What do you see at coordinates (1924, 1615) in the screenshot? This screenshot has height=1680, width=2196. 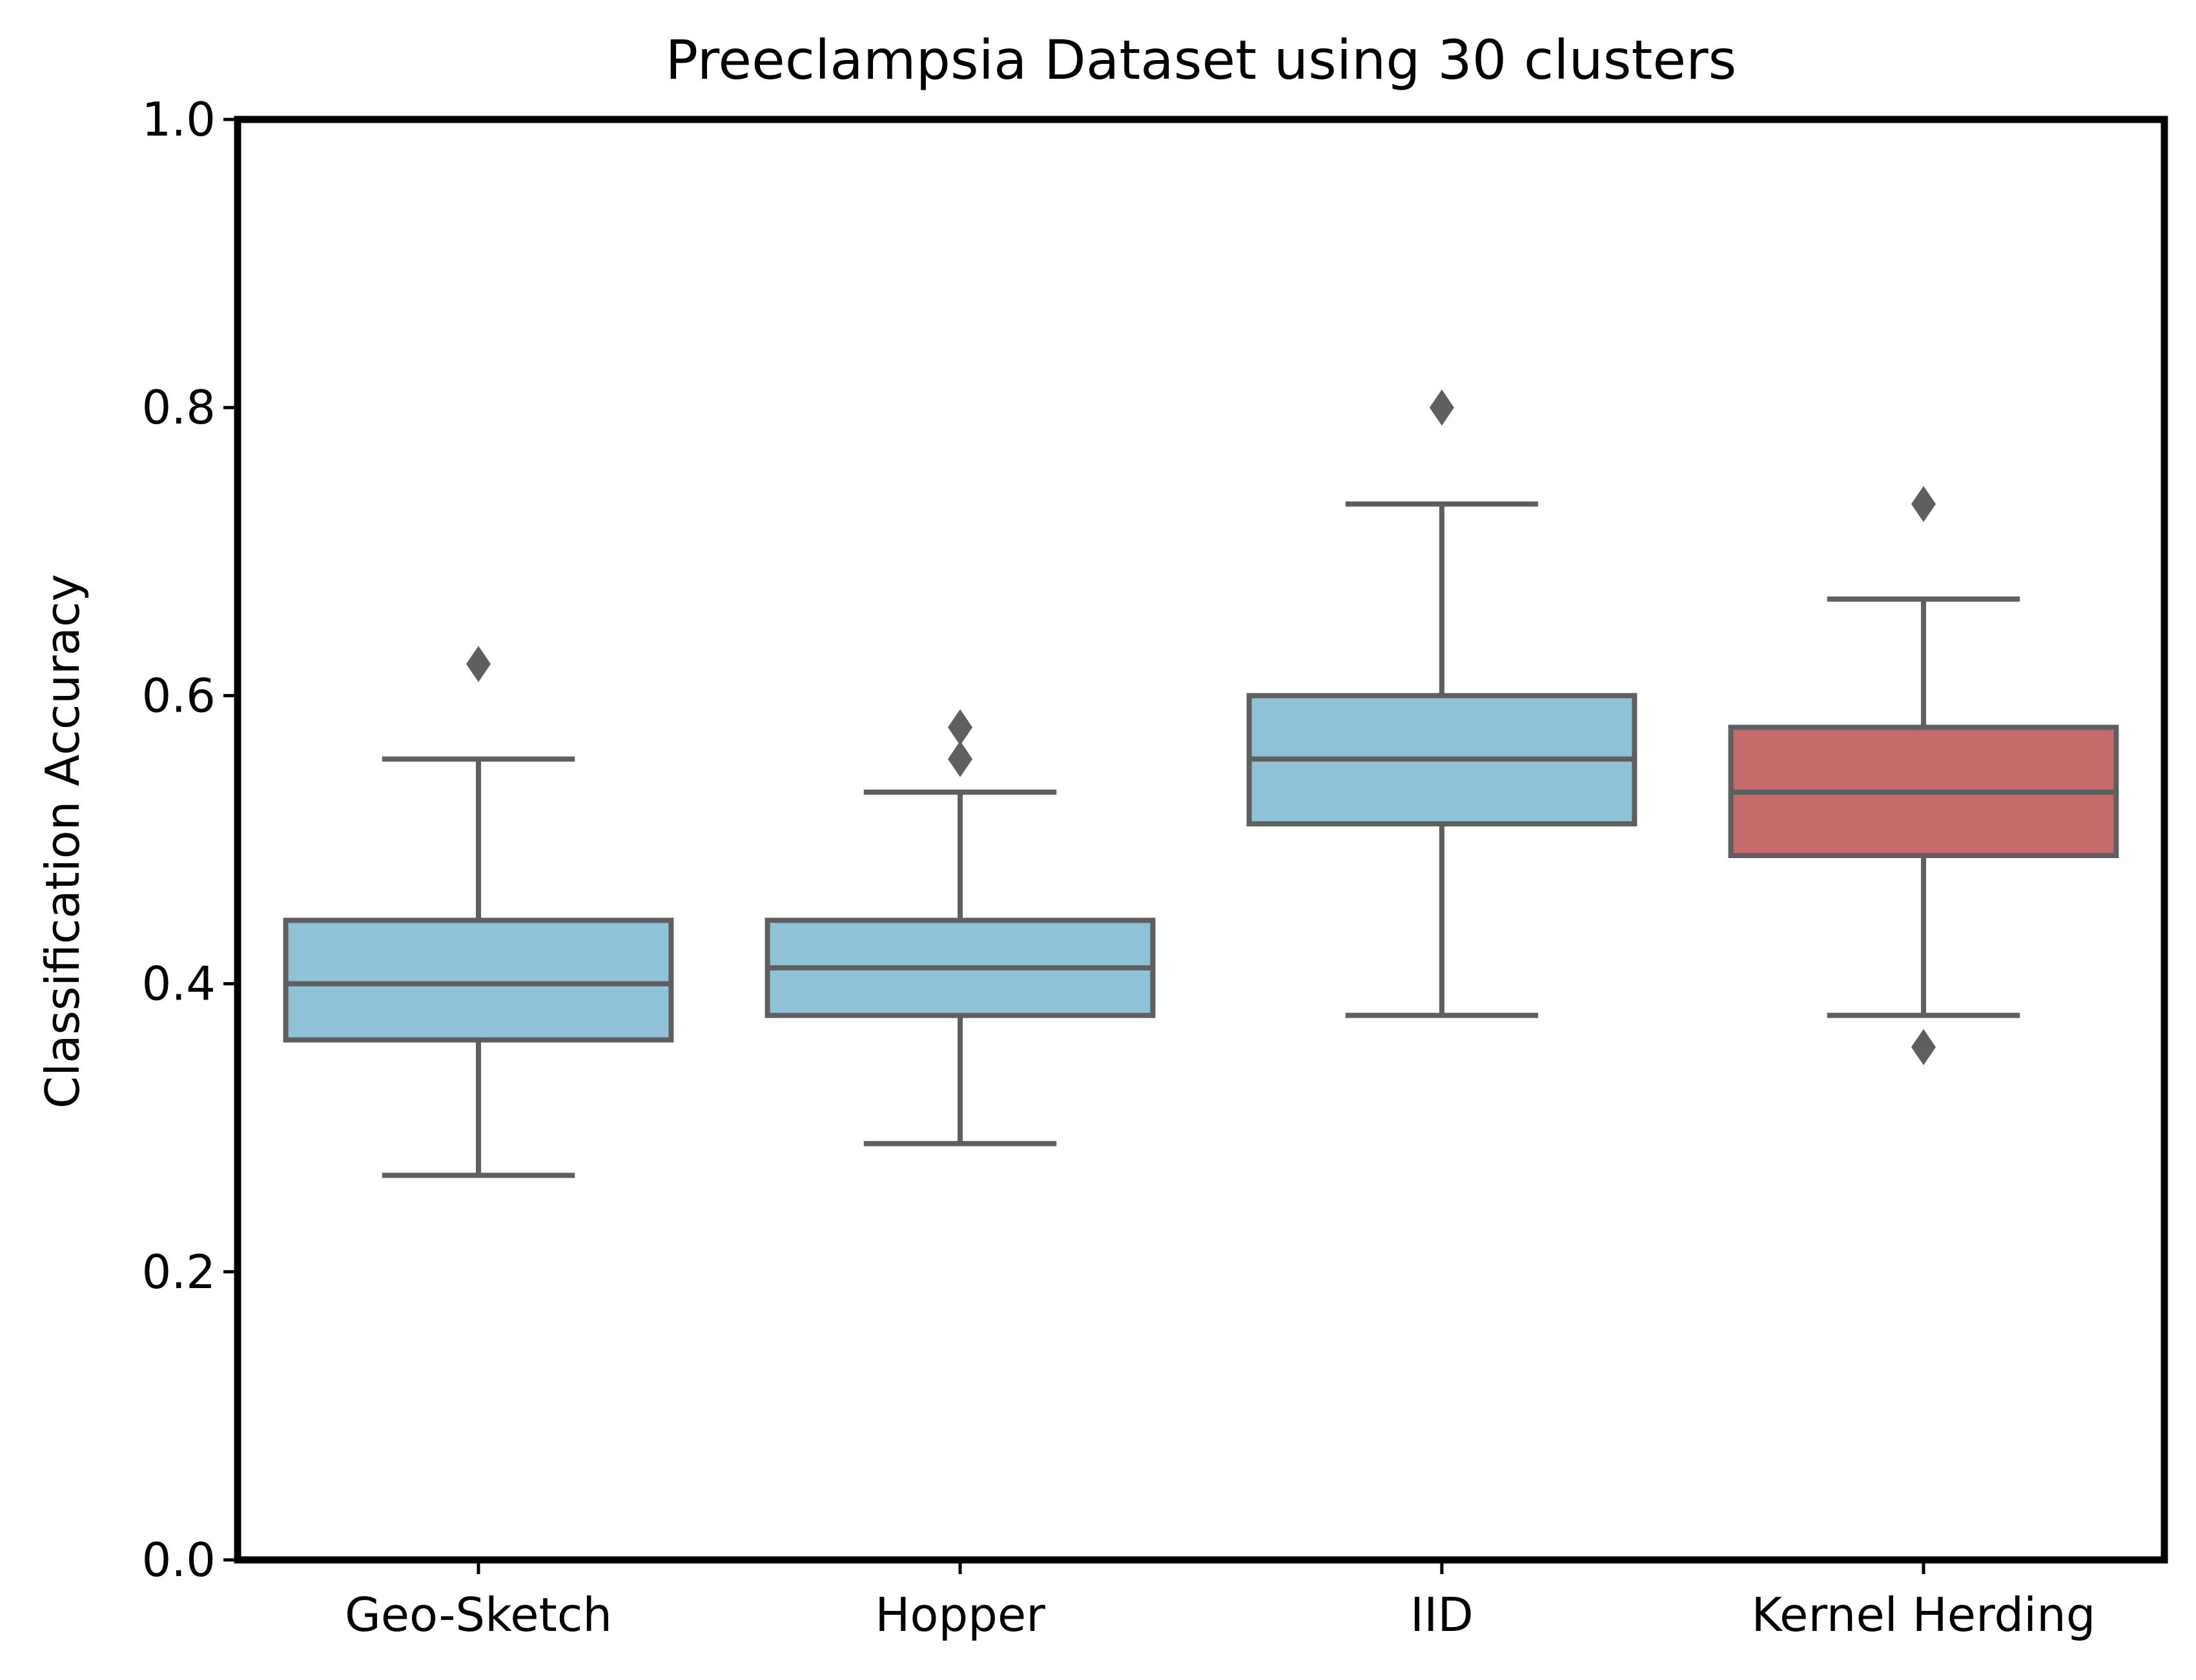 I see `x-tick-label: Kernel Herding` at bounding box center [1924, 1615].